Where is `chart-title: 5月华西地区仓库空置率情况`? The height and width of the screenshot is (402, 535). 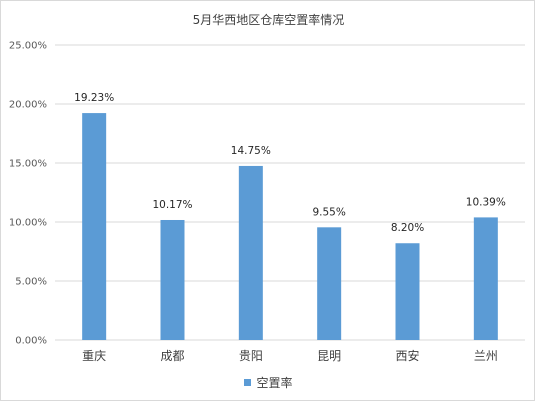
chart-title: 5月华西地区仓库空置率情况 is located at coordinates (268, 20).